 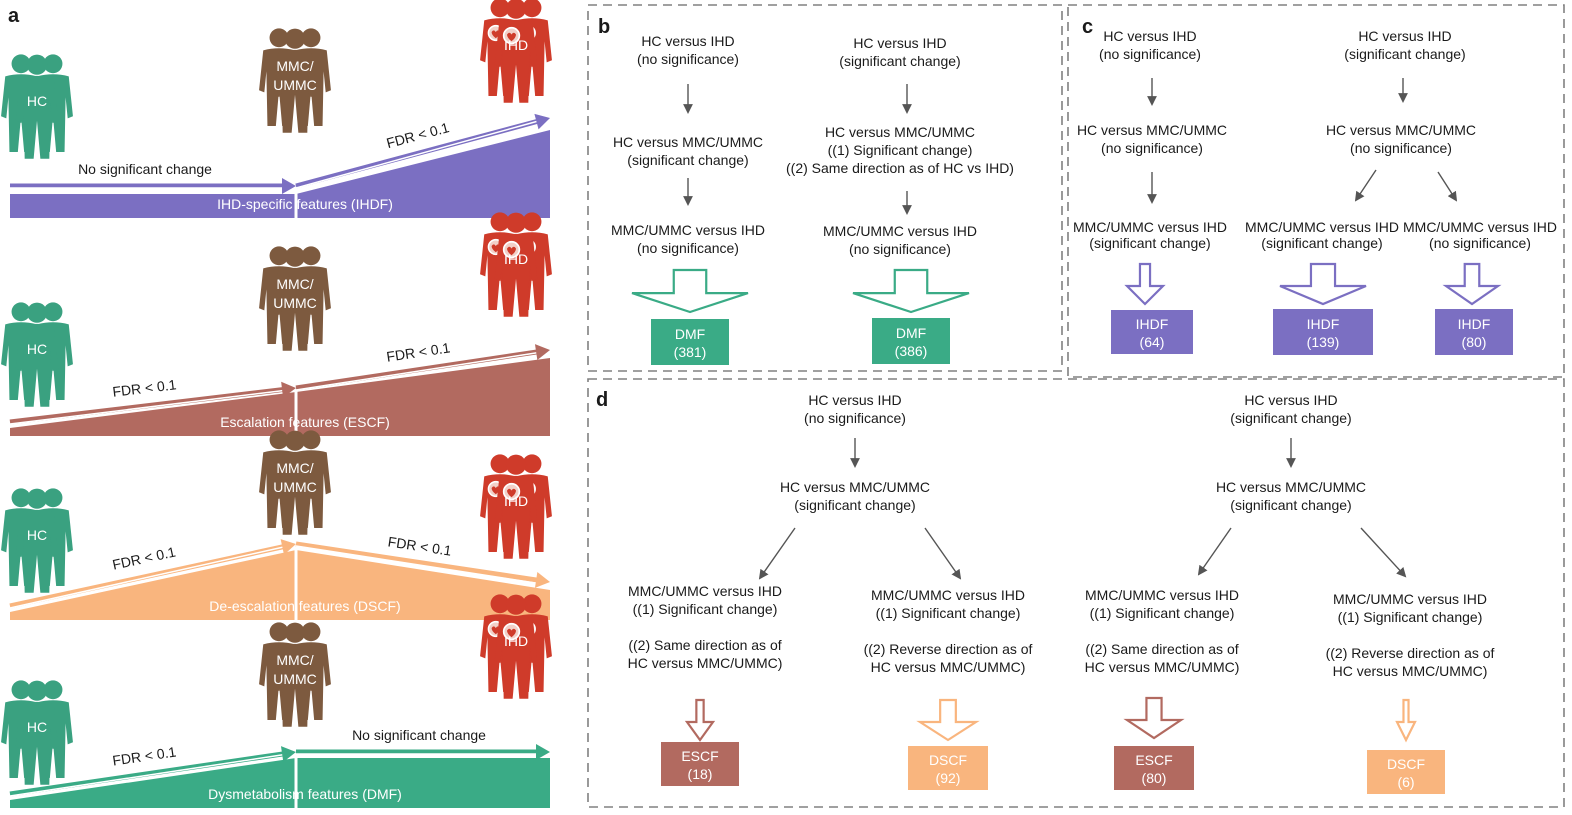 What do you see at coordinates (777, 553) in the screenshot?
I see `flow-arrow` at bounding box center [777, 553].